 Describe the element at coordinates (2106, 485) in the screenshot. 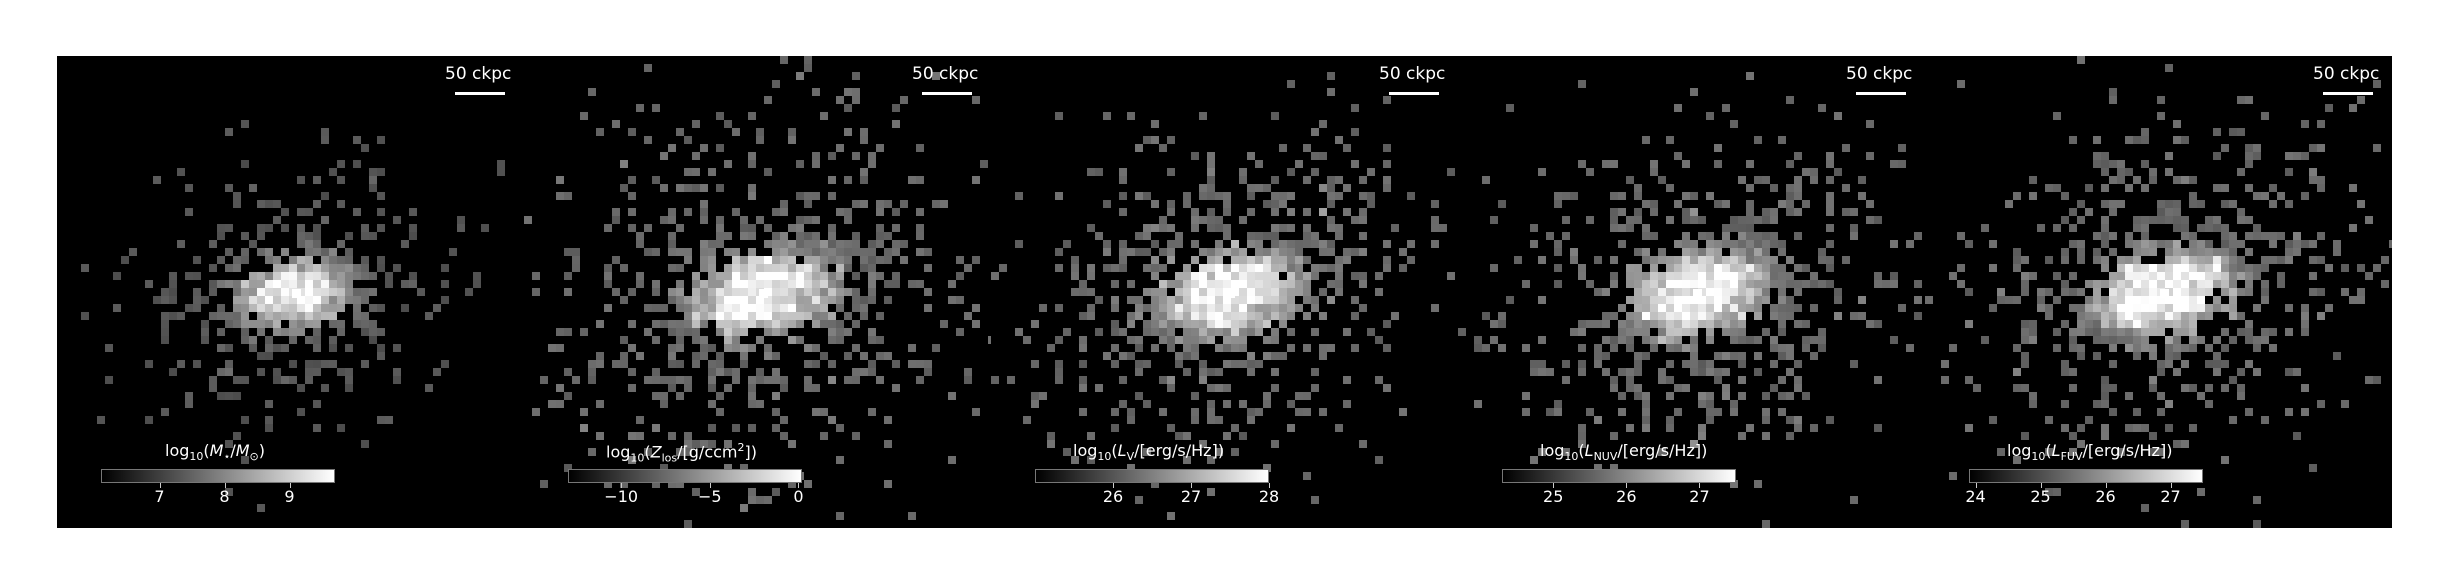

I see `colorbar-tick` at that location.